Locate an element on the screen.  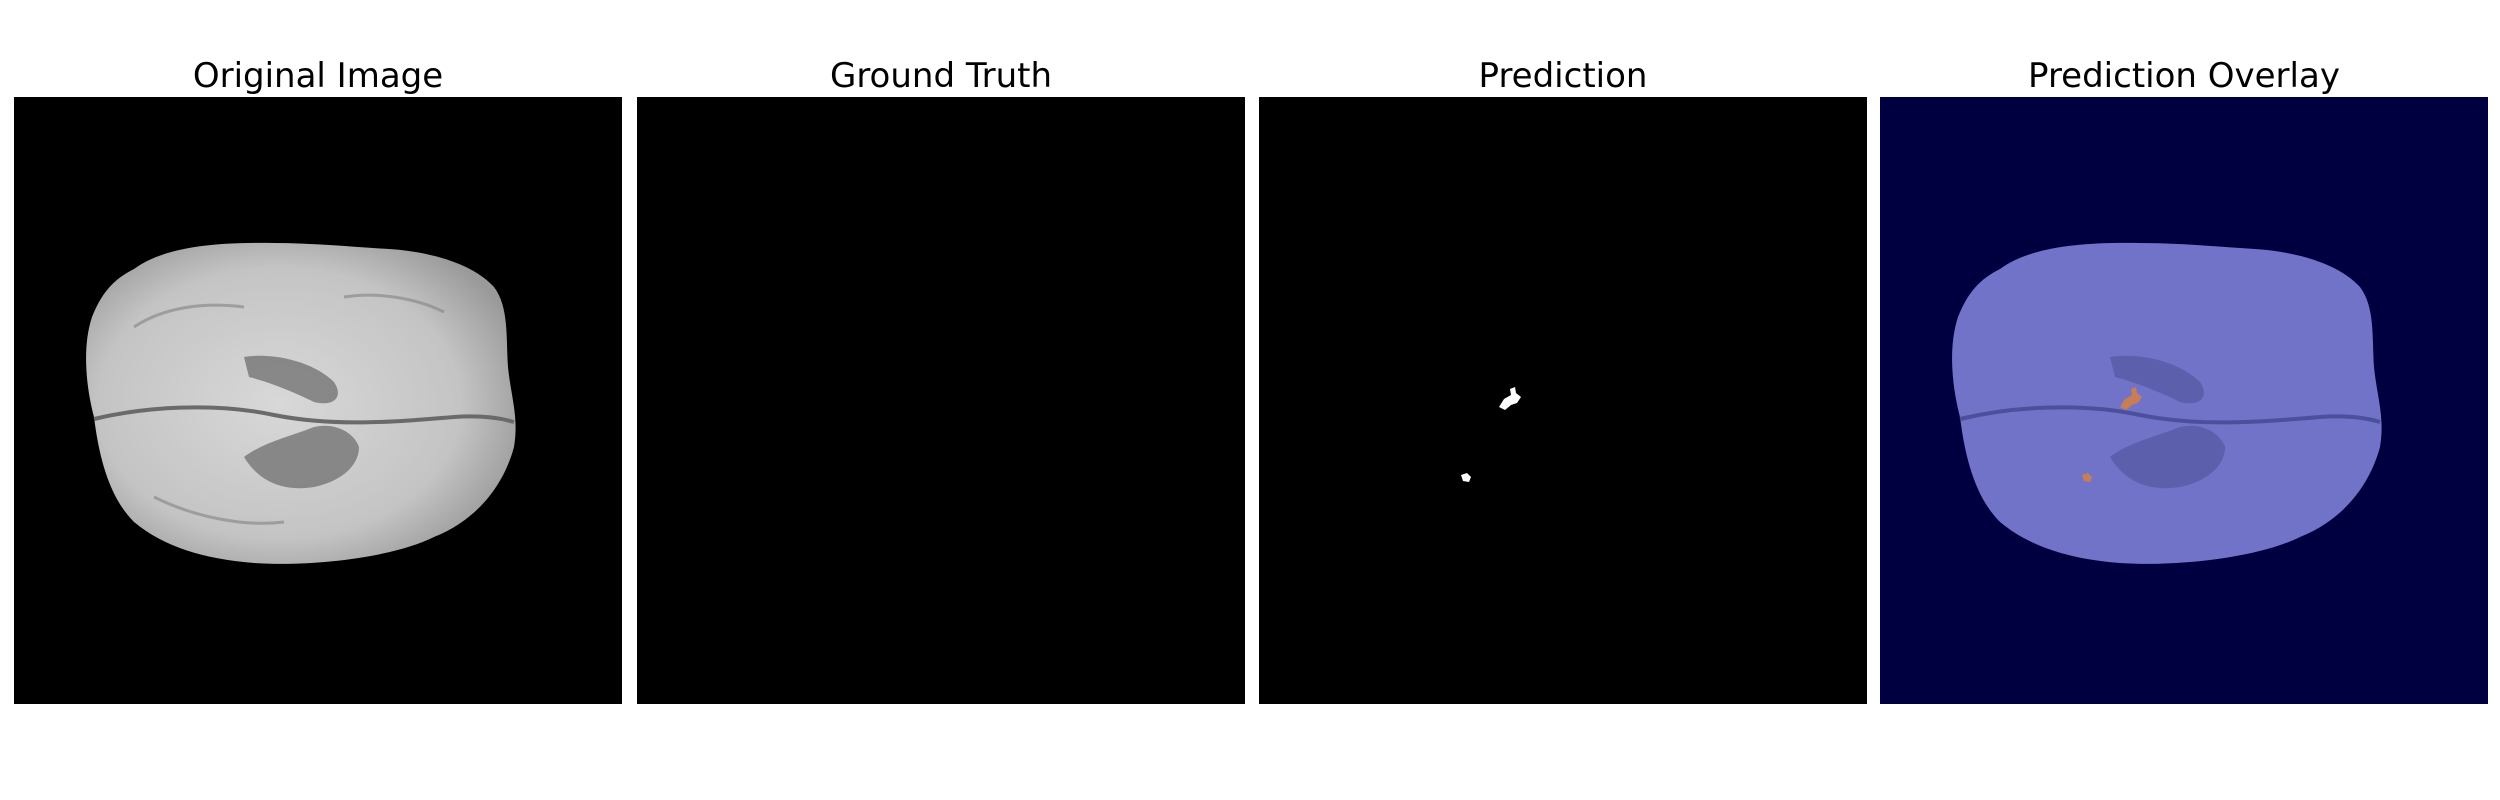
panel-title: Ground Truth is located at coordinates (941, 76).